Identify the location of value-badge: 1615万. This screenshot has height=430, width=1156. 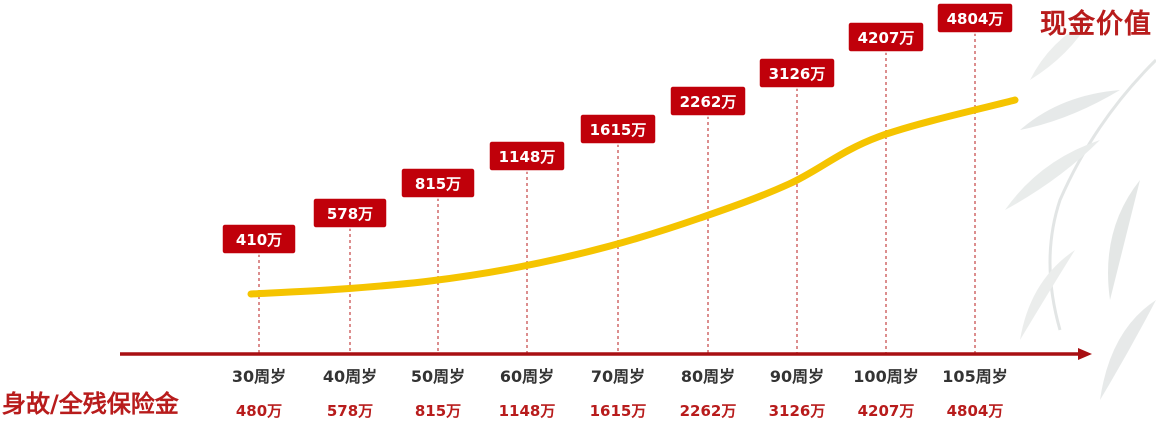
(618, 129).